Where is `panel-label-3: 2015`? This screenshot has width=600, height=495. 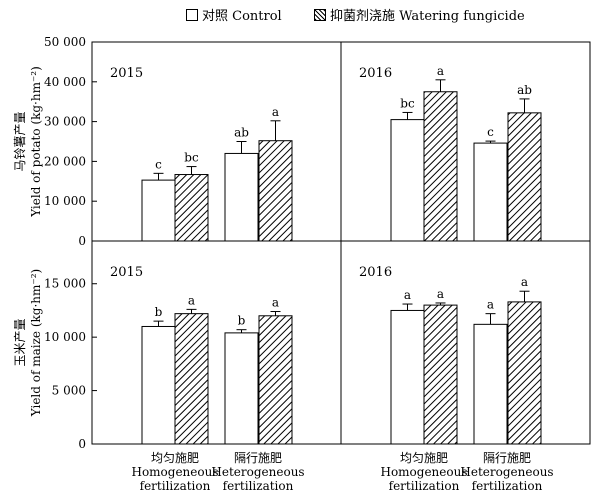
panel-label-3: 2015 is located at coordinates (126, 272).